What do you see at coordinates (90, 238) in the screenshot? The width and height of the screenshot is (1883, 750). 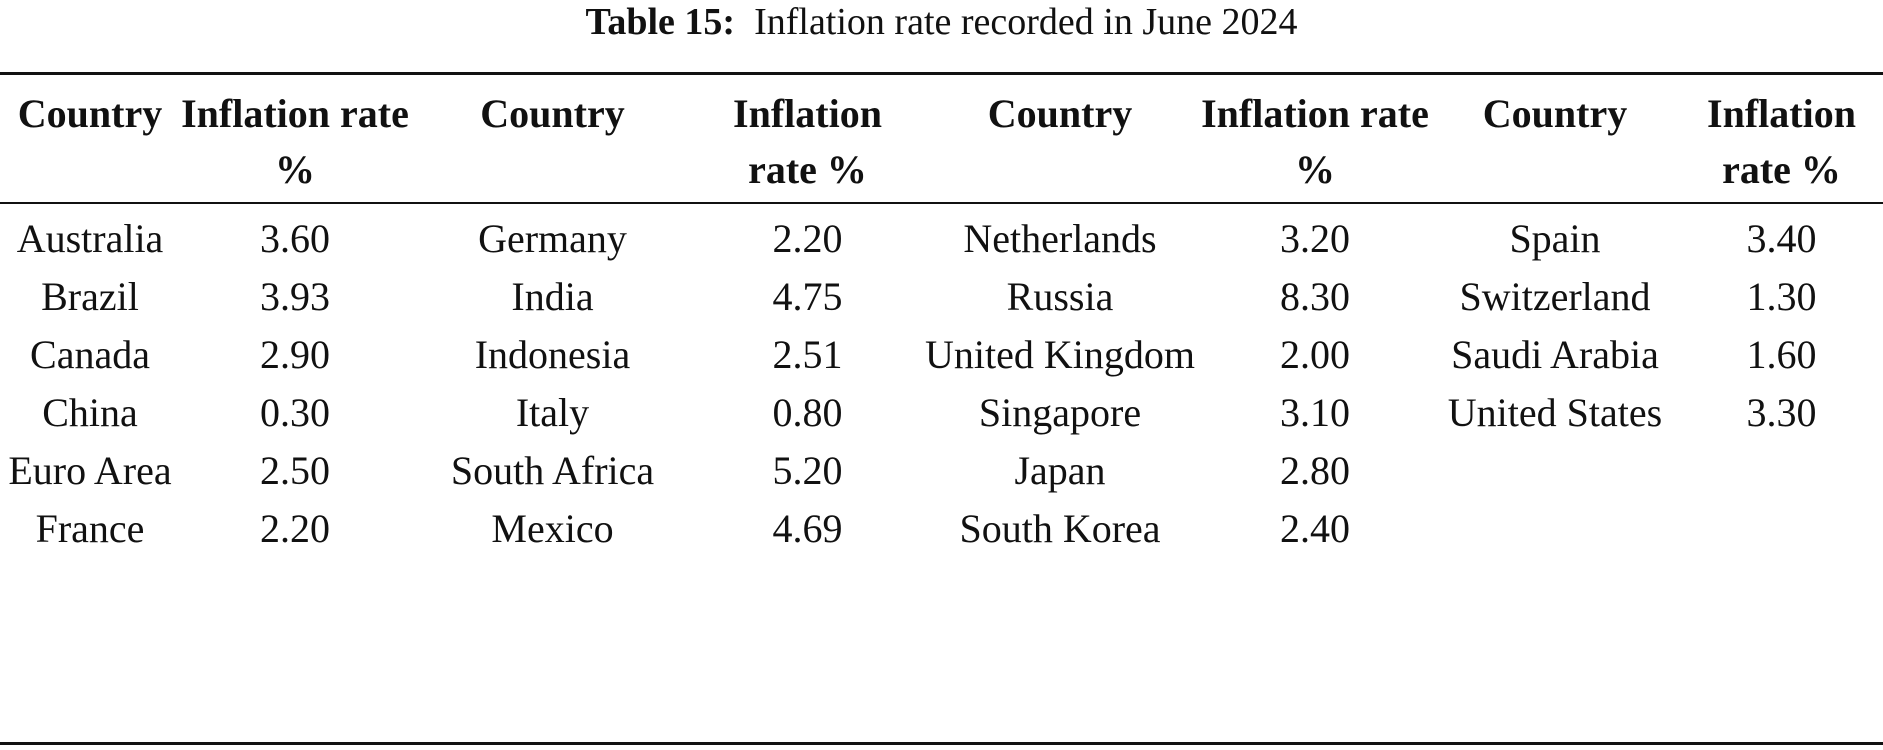 I see `country-cell: Australia` at bounding box center [90, 238].